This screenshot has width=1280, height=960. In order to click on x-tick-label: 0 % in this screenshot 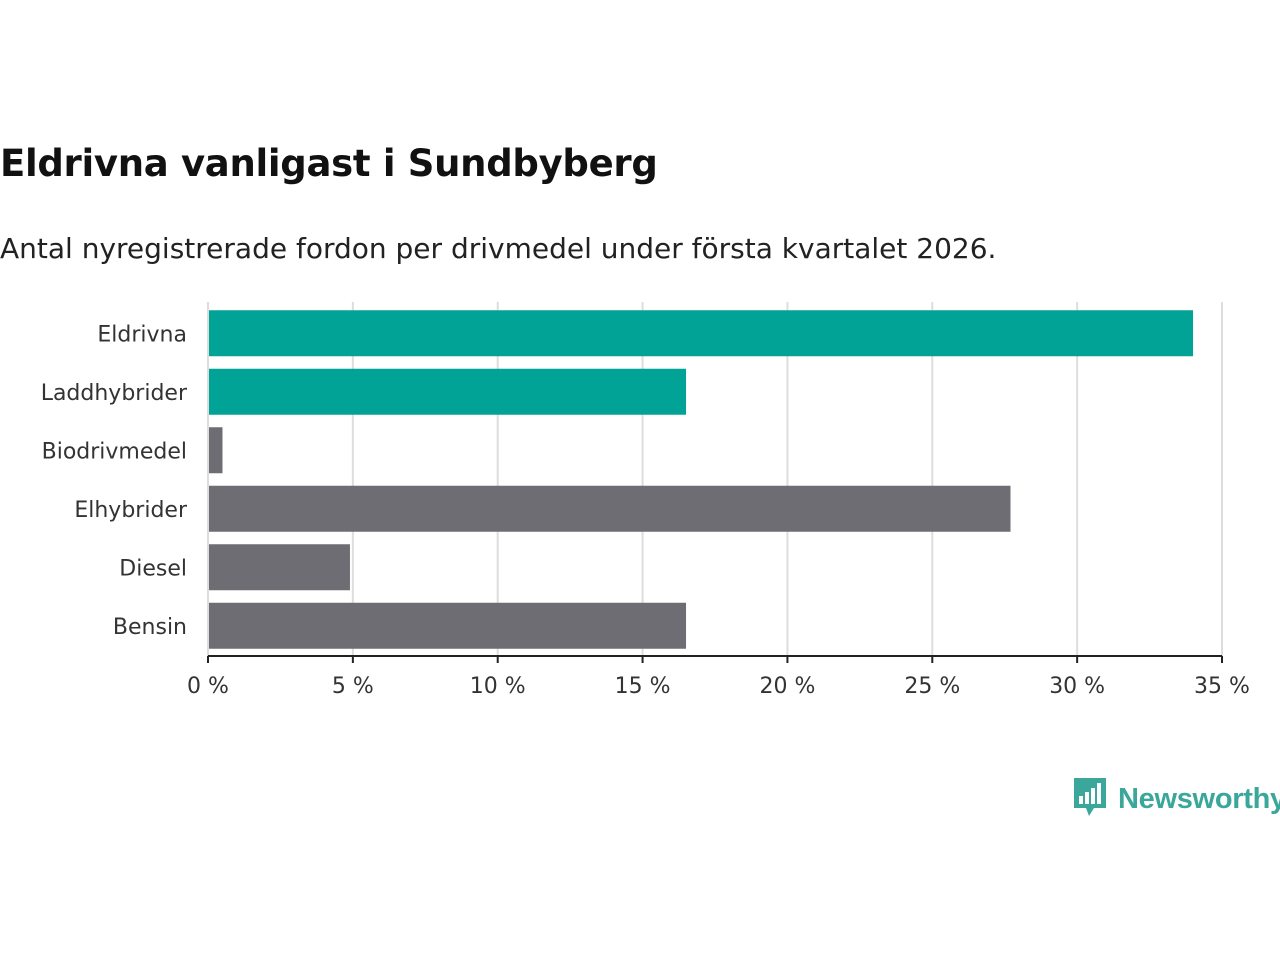, I will do `click(208, 686)`.